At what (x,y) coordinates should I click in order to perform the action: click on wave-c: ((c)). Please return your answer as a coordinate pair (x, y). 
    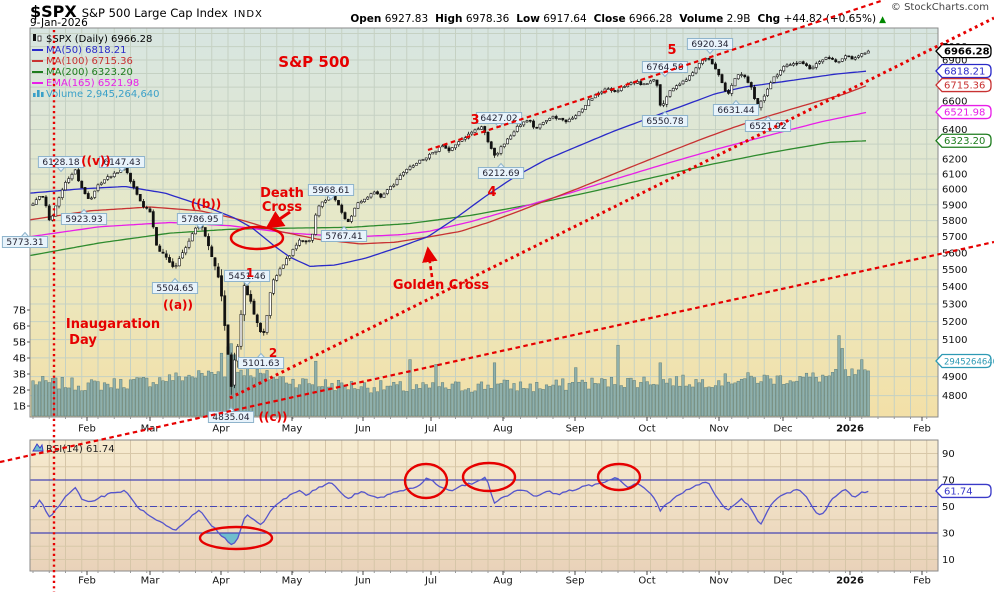
    Looking at the image, I should click on (272, 417).